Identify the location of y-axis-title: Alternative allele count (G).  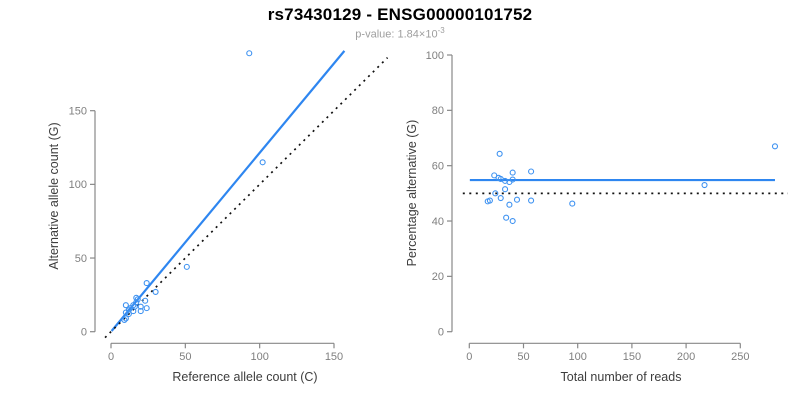
(54, 195).